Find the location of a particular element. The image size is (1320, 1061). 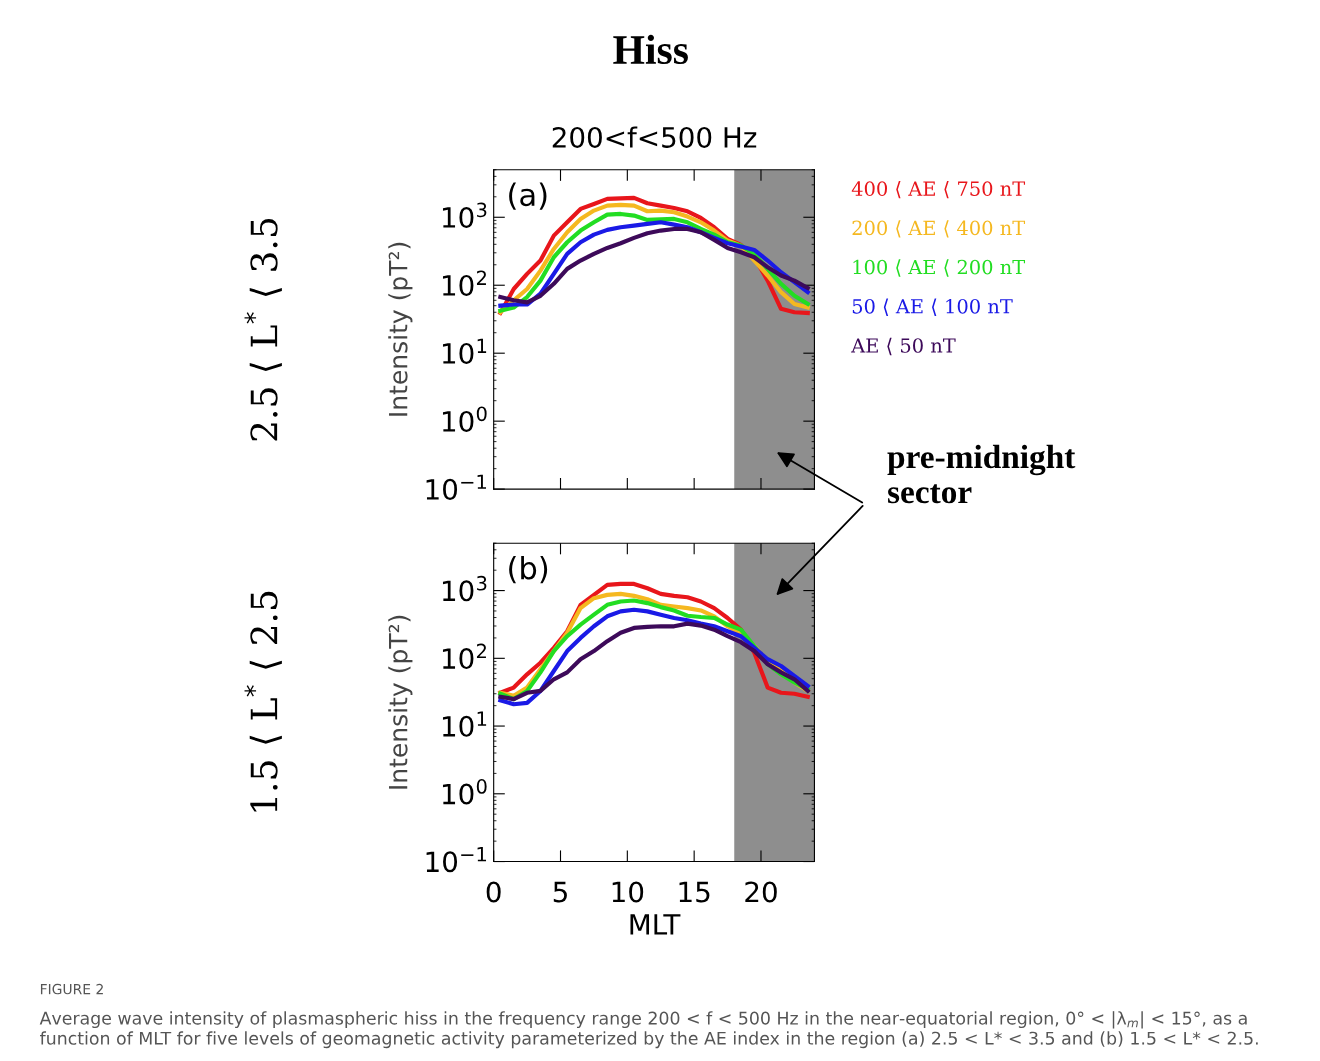

x-tick-label: 20 is located at coordinates (761, 892).